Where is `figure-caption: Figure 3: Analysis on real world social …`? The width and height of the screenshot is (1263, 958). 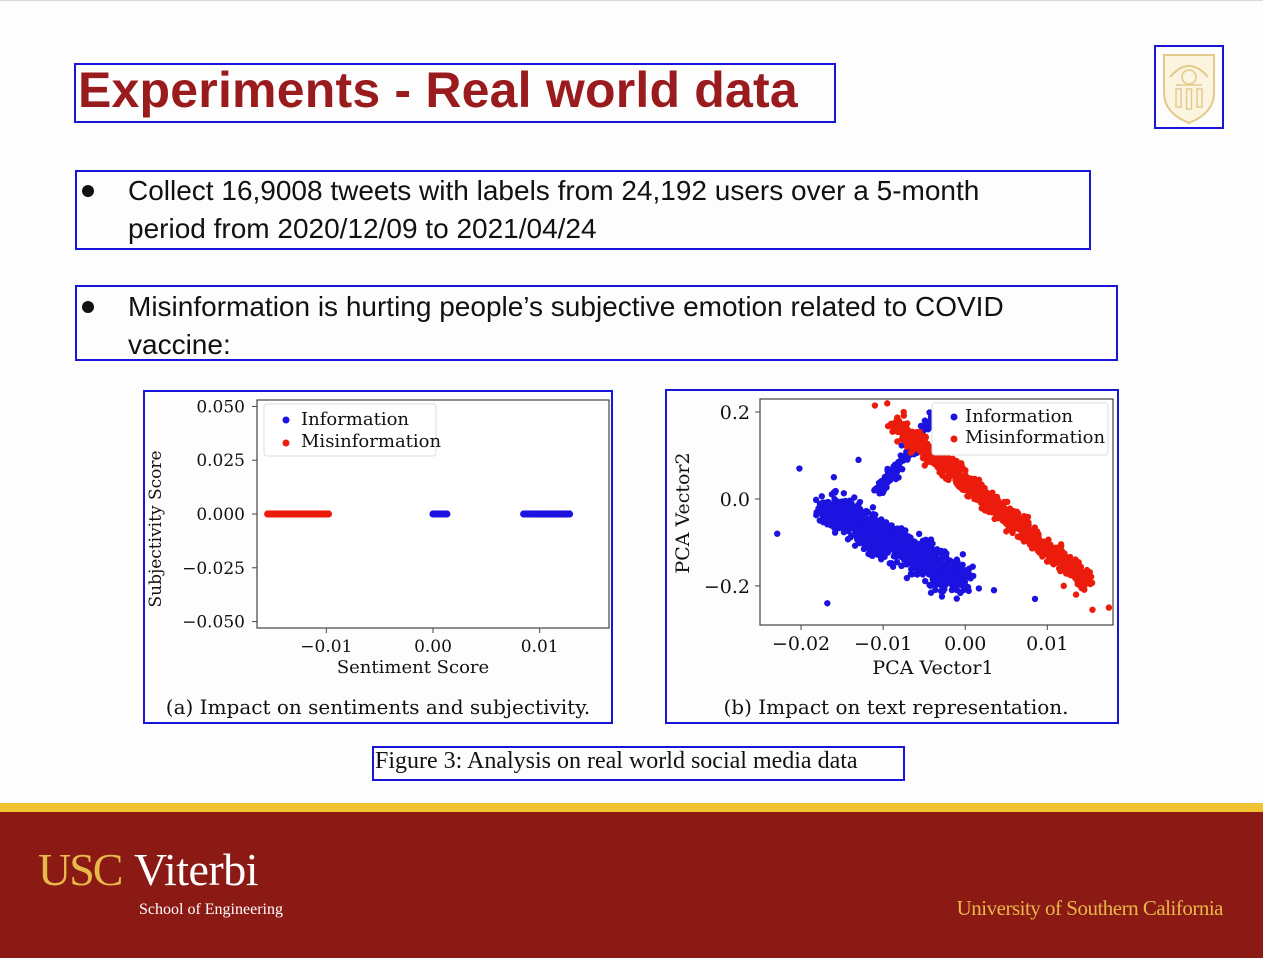
figure-caption: Figure 3: Analysis on real world social … is located at coordinates (616, 761).